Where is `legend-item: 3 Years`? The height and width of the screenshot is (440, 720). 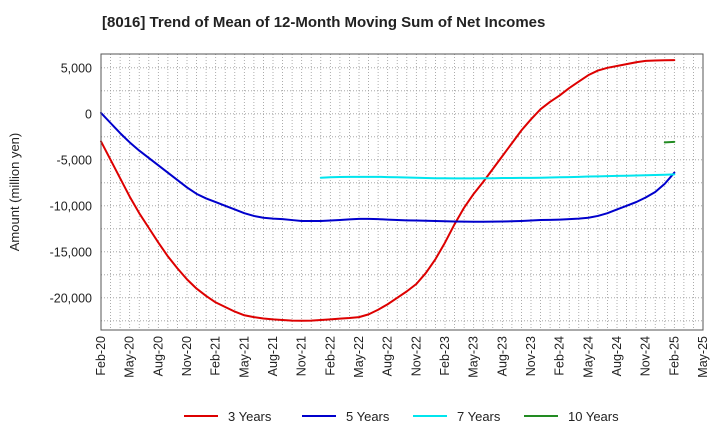
legend-item: 3 Years is located at coordinates (227, 416).